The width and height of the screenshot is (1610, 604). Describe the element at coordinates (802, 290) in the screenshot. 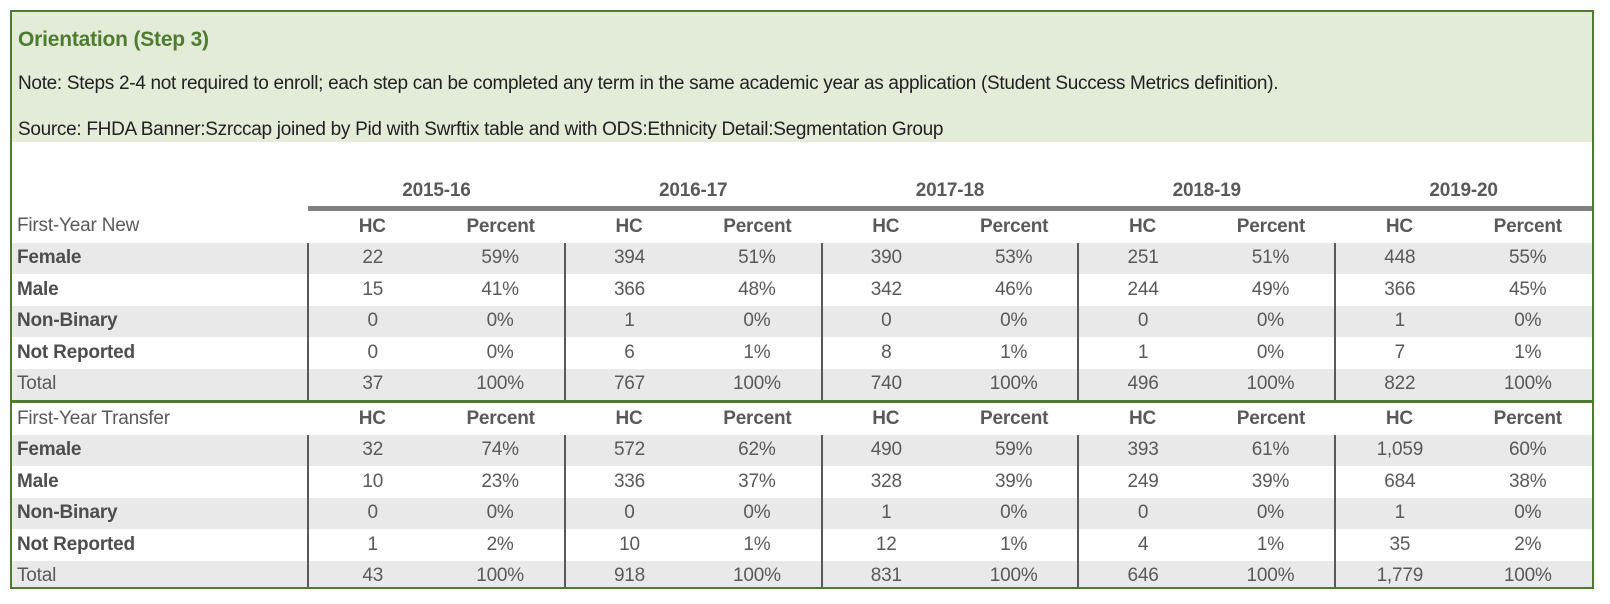

I see `table-row: Male 15 41% 366 48% 342 46% 244 49% 366 45%` at that location.